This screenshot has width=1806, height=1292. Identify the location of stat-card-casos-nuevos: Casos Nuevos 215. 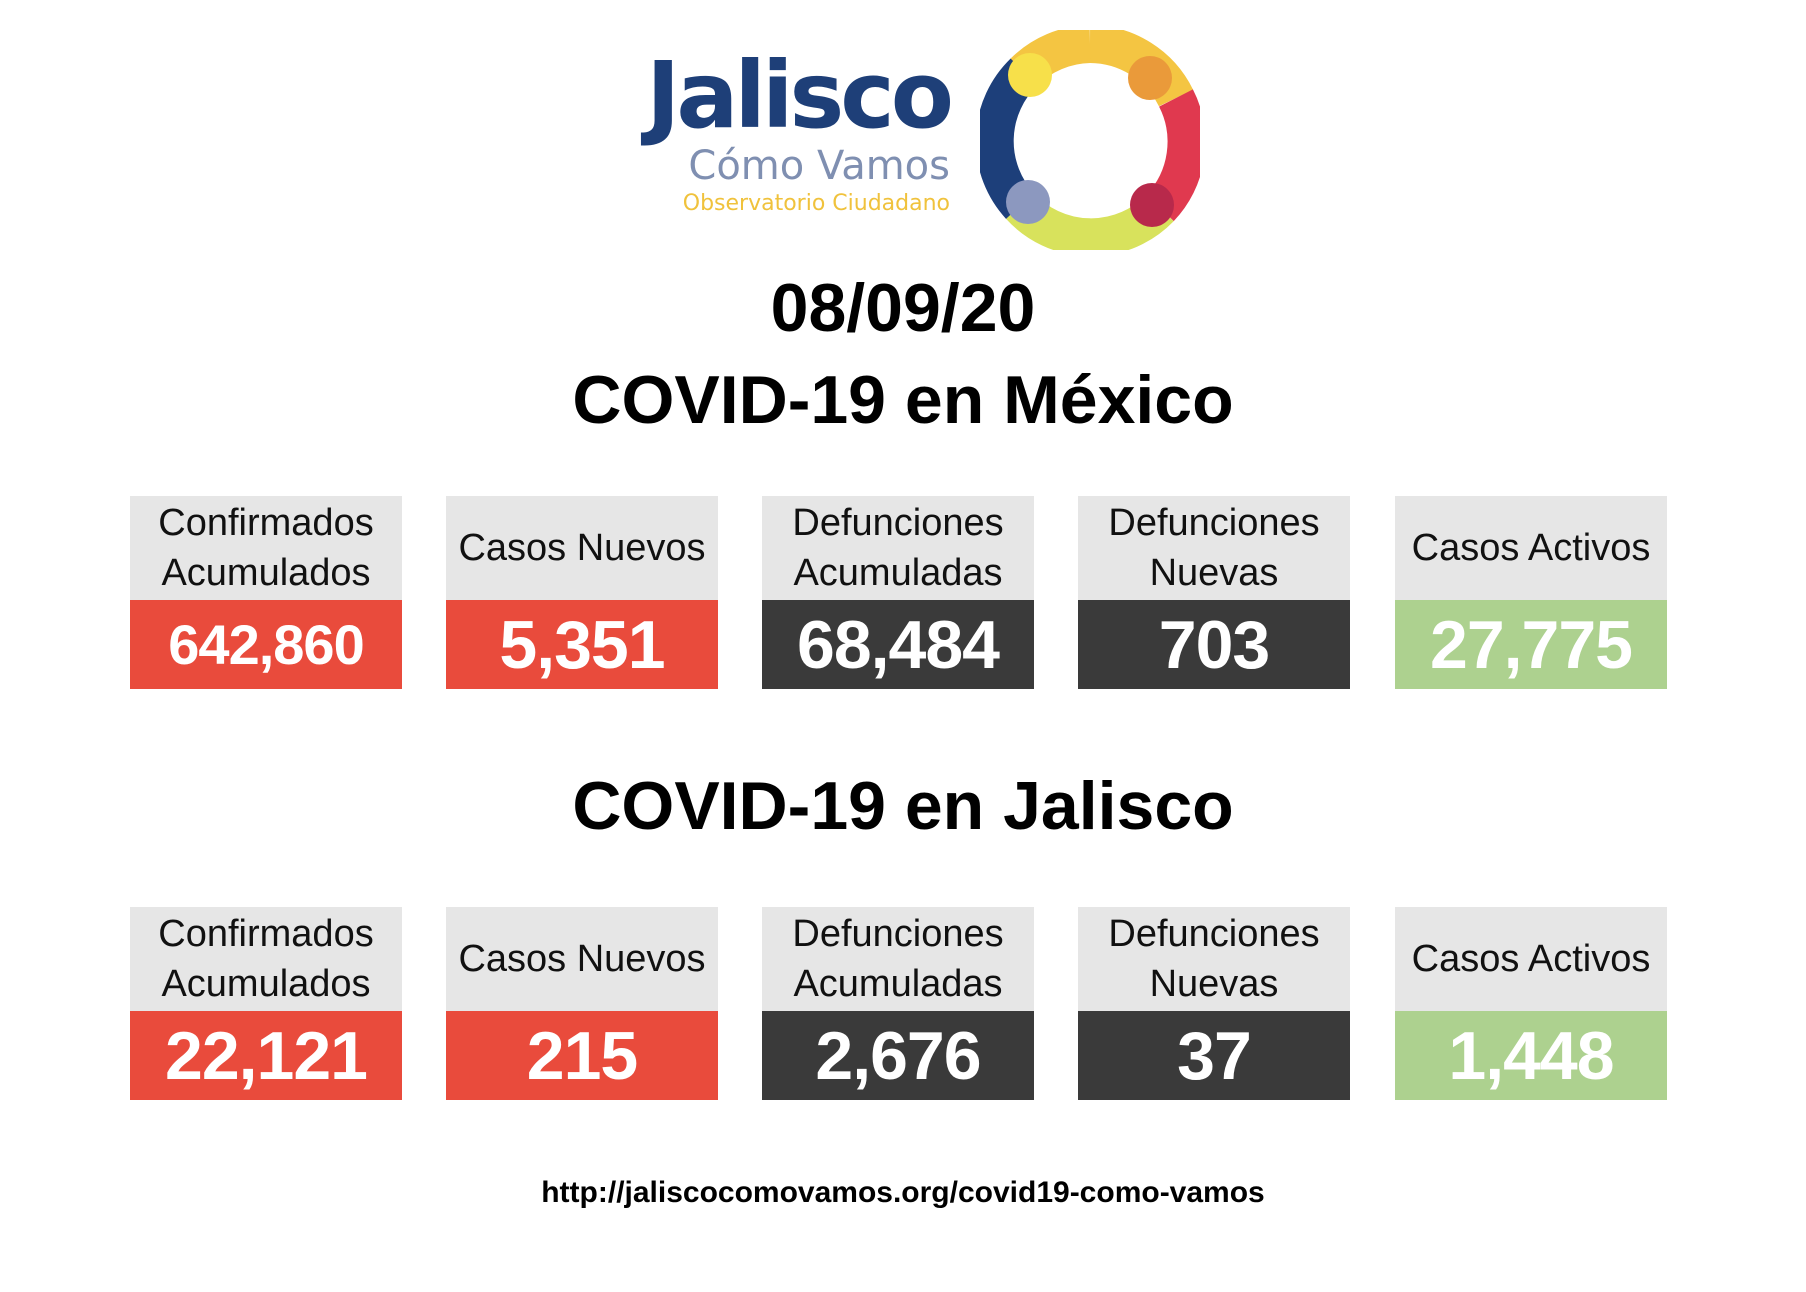
(582, 1003).